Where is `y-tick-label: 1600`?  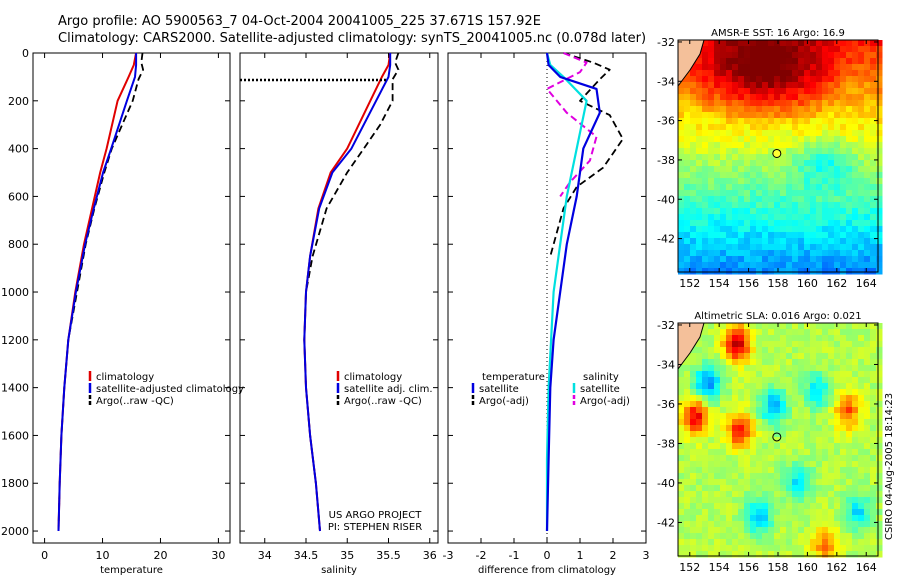
y-tick-label: 1600 is located at coordinates (15, 435).